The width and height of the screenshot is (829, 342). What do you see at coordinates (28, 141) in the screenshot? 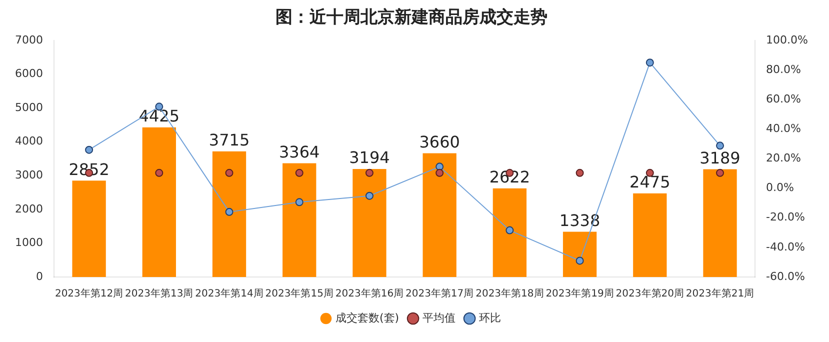
I see `y-tick-label: 4000` at bounding box center [28, 141].